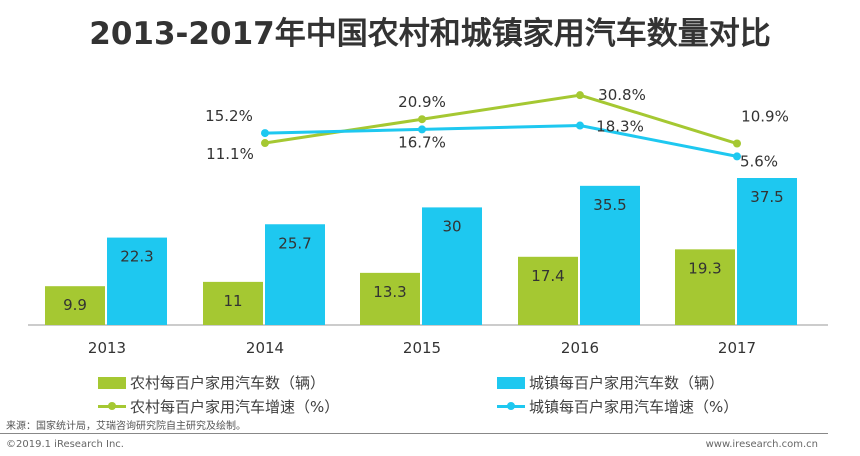 The image size is (860, 456). I want to click on line-rural-growth, so click(501, 119).